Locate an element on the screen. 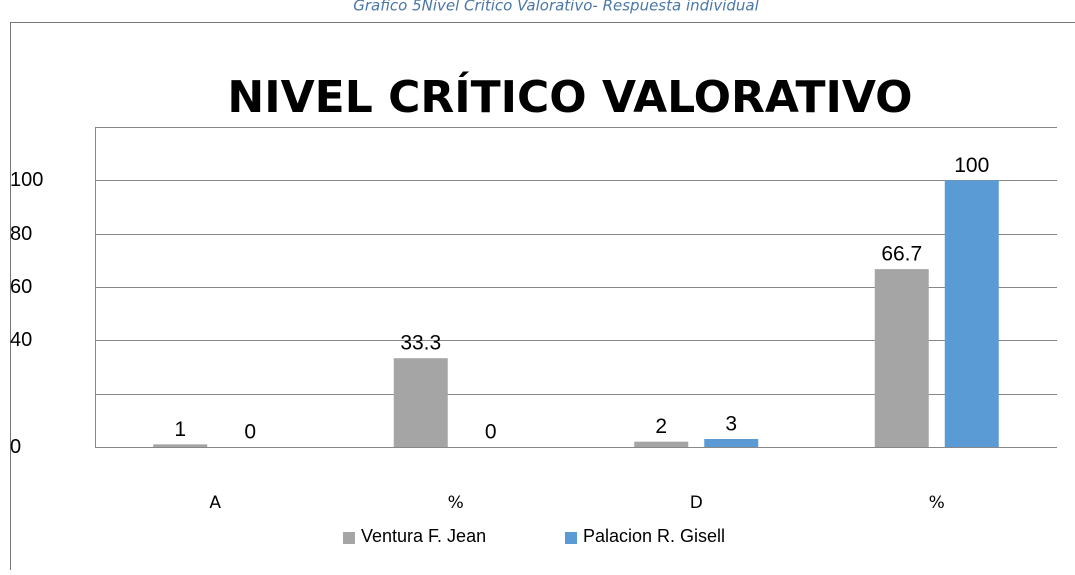  chart-title: NIVEL CRÍTICO VALORATIVO is located at coordinates (569, 96).